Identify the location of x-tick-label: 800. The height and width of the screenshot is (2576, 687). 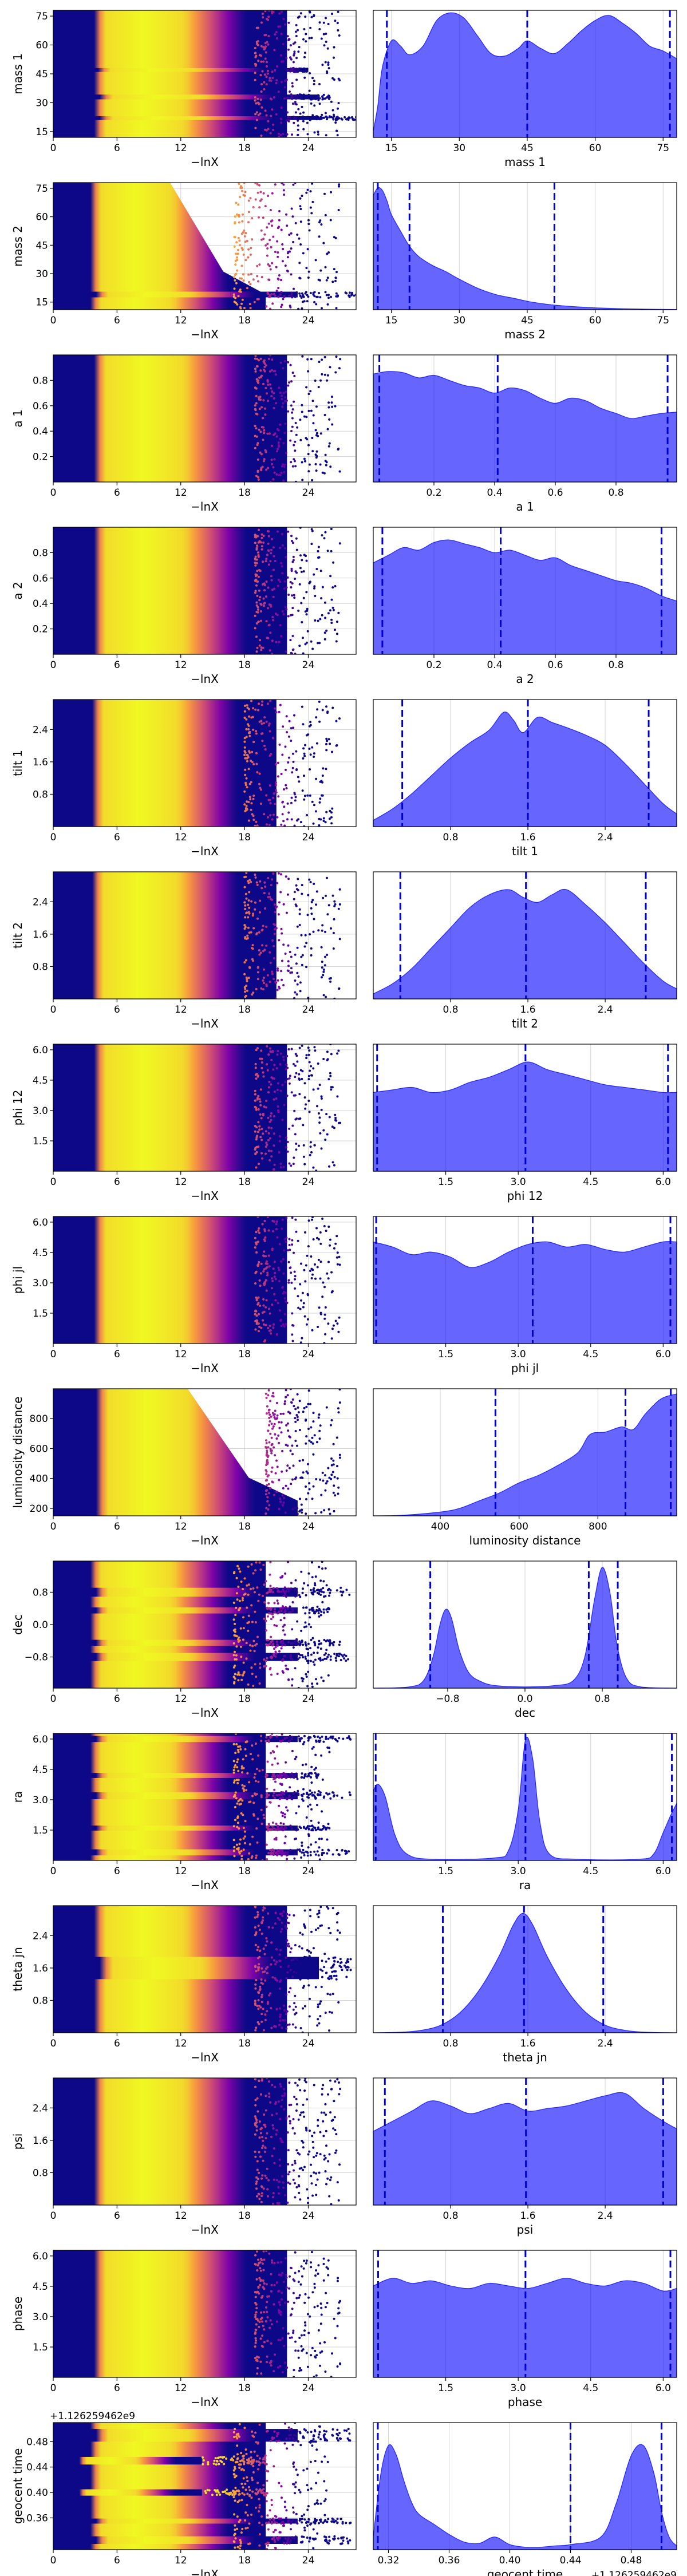
(598, 1526).